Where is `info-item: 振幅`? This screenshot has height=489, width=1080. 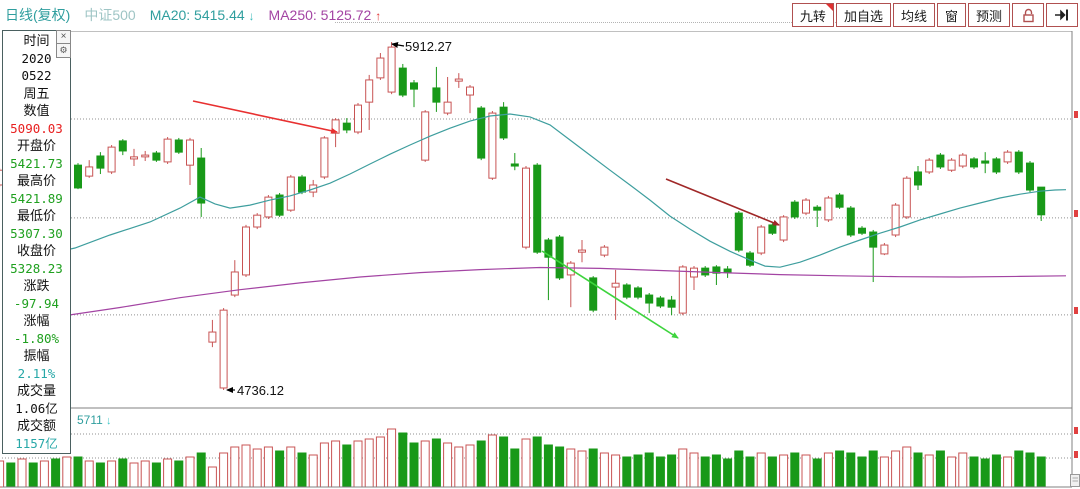
info-item: 振幅 is located at coordinates (36, 356).